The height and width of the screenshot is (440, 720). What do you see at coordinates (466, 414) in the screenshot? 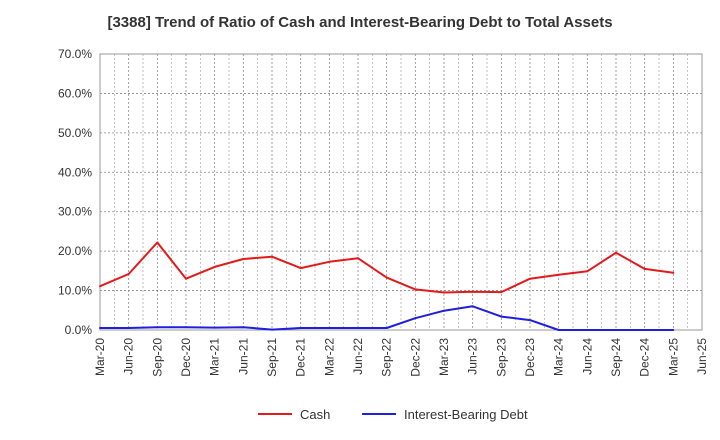
I see `legend-label: Interest-Bearing Debt` at bounding box center [466, 414].